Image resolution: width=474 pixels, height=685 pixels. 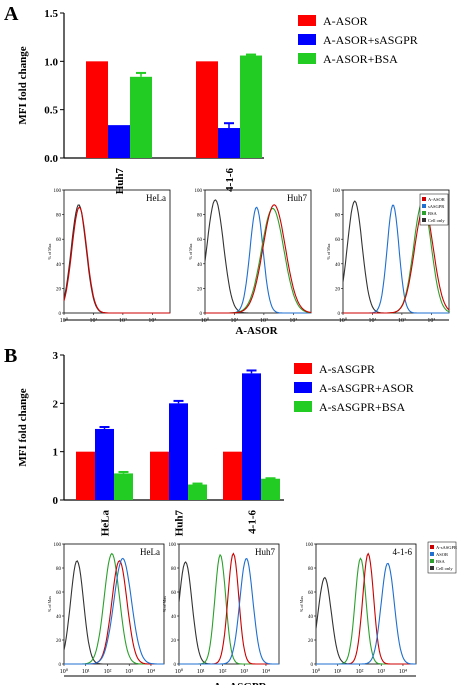 What do you see at coordinates (436, 206) in the screenshot?
I see `a-flow-legend-label: sASGPR` at bounding box center [436, 206].